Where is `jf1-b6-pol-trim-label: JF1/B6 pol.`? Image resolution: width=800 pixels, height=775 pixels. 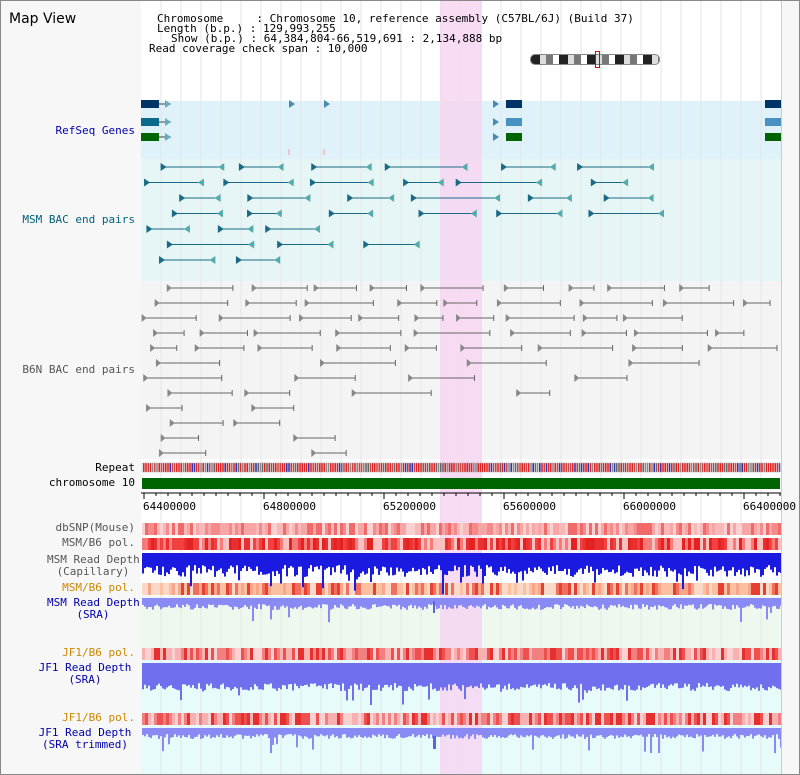
jf1-b6-pol-trim-label: JF1/B6 pol. is located at coordinates (98, 717).